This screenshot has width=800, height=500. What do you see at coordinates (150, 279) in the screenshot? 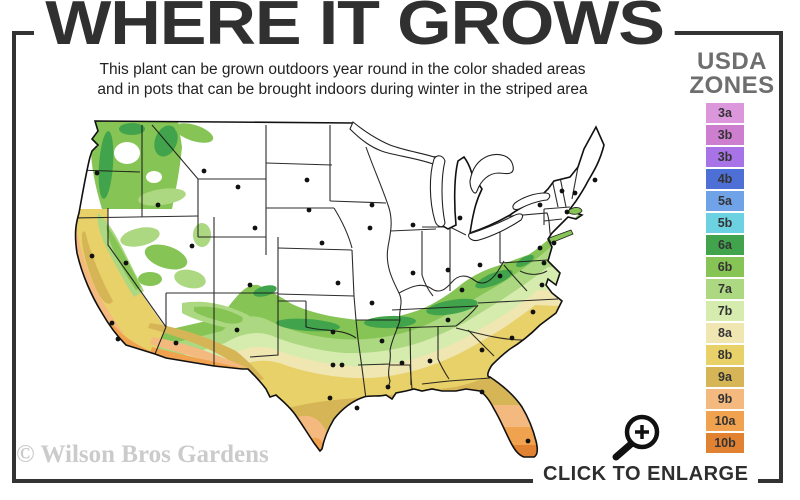
I see `zone-basin-6b2` at bounding box center [150, 279].